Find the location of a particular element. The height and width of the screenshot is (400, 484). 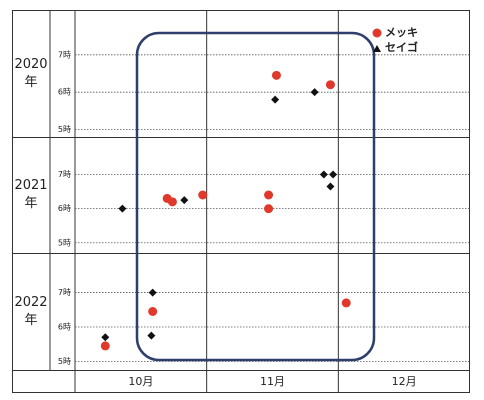

legend-label: メッキ is located at coordinates (401, 32).